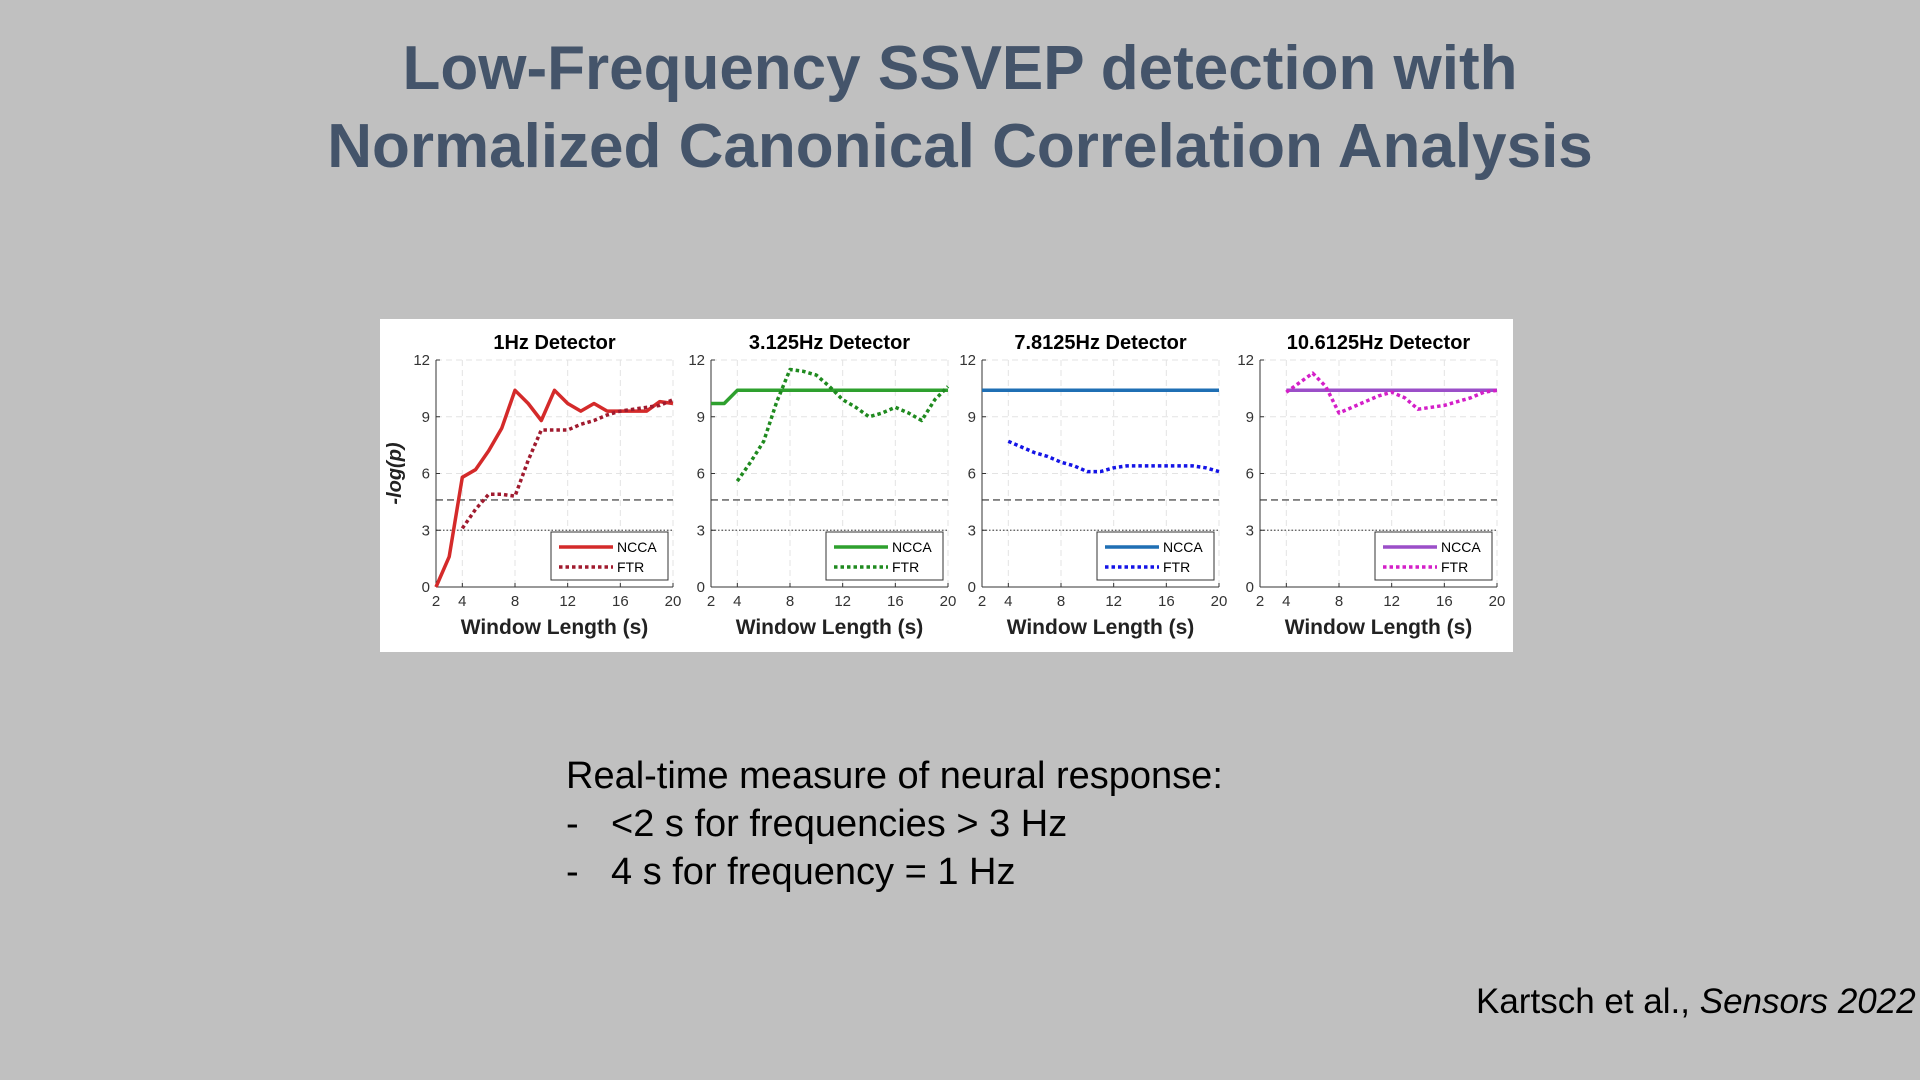 This screenshot has height=1080, width=1920. What do you see at coordinates (1807, 1001) in the screenshot?
I see `citation-journal: Sensors 2022` at bounding box center [1807, 1001].